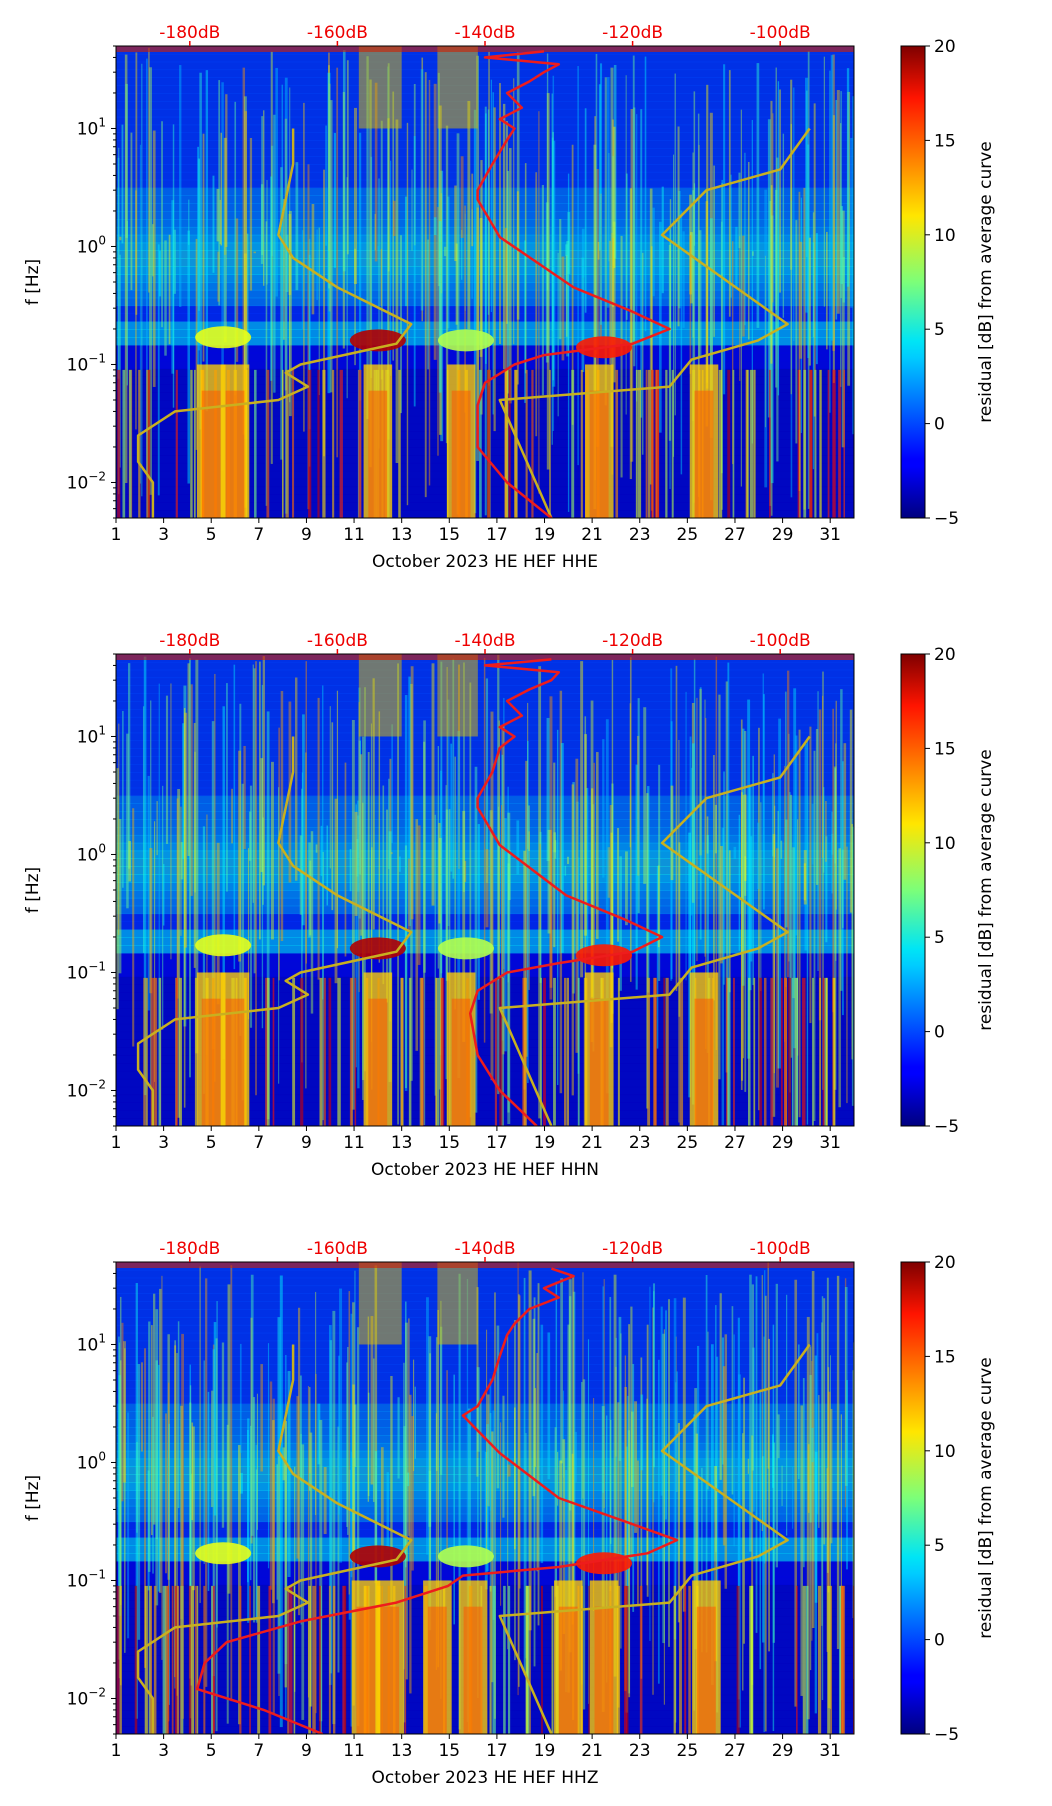  Describe the element at coordinates (939, 1033) in the screenshot. I see `colorbar-tick-label: 0` at that location.